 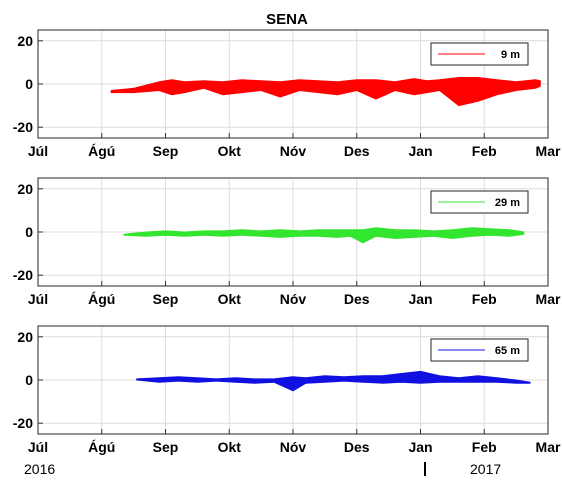 What do you see at coordinates (287, 19) in the screenshot?
I see `chart-title: SENA` at bounding box center [287, 19].